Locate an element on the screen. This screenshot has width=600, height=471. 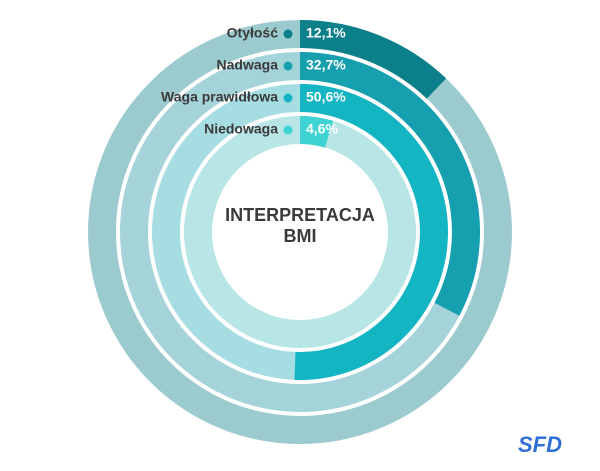
category-label: Niedowaga is located at coordinates (241, 129).